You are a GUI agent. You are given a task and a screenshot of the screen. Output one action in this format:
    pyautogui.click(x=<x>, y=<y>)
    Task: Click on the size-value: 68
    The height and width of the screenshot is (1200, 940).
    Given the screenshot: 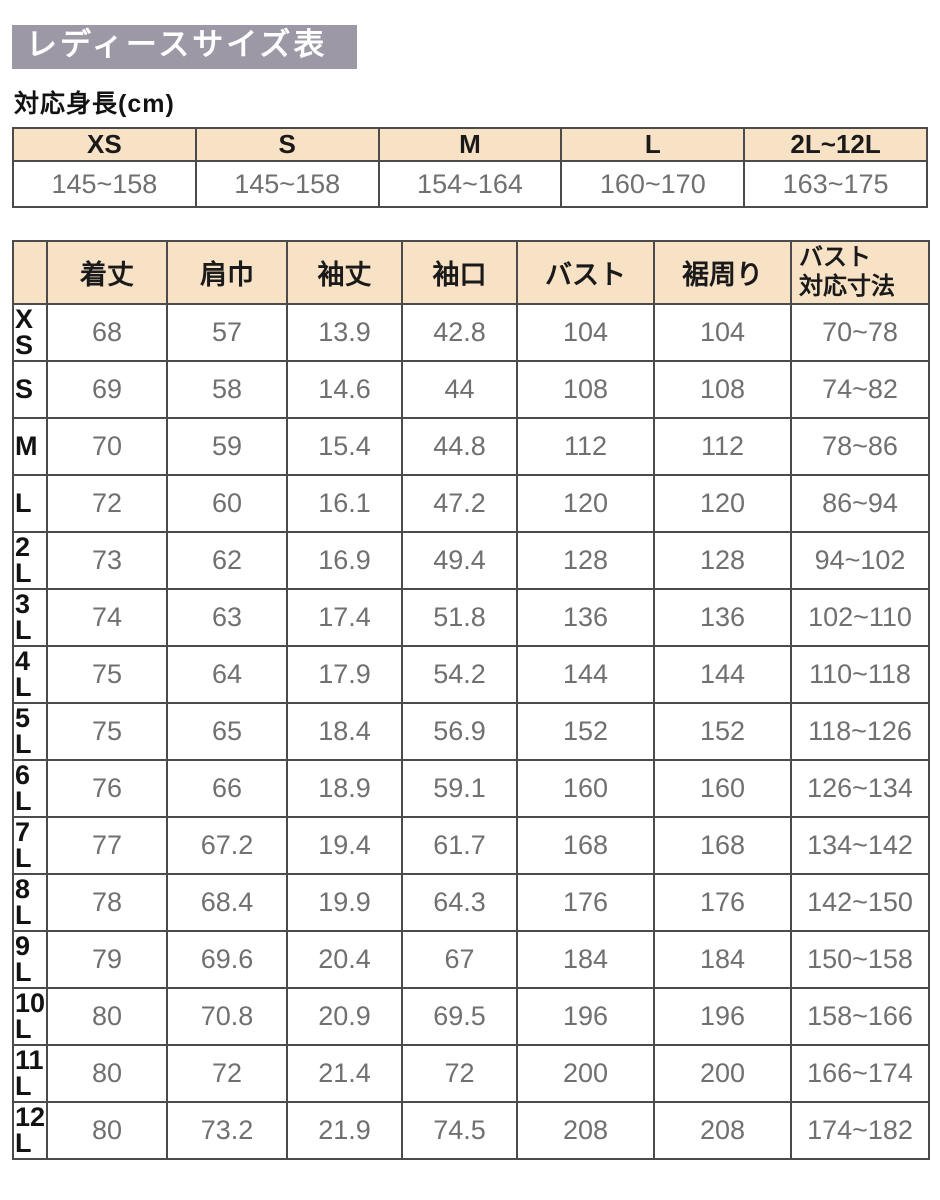 What is the action you would take?
    pyautogui.click(x=107, y=332)
    